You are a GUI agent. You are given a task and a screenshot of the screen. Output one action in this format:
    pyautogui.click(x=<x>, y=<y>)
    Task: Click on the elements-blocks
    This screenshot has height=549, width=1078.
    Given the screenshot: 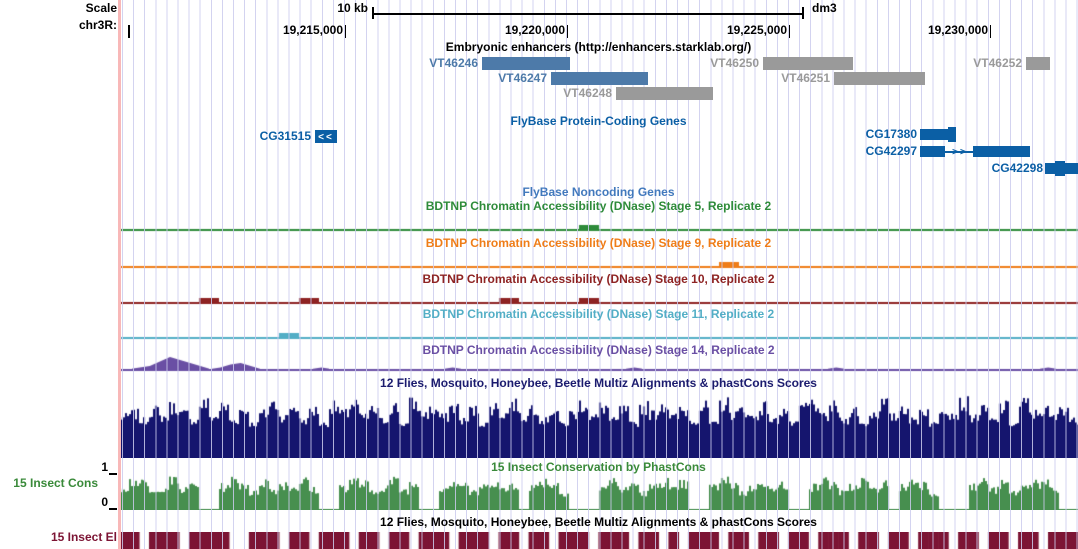 What is the action you would take?
    pyautogui.click(x=598, y=540)
    